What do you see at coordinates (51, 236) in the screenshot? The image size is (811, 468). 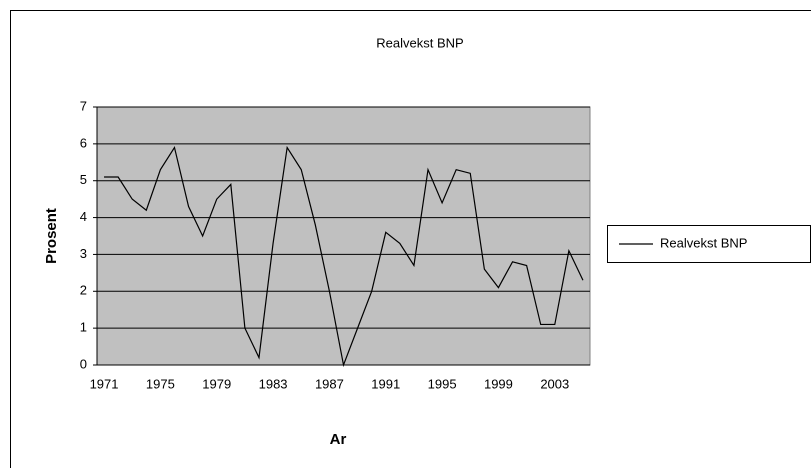 I see `y-axis-title: Prosent` at bounding box center [51, 236].